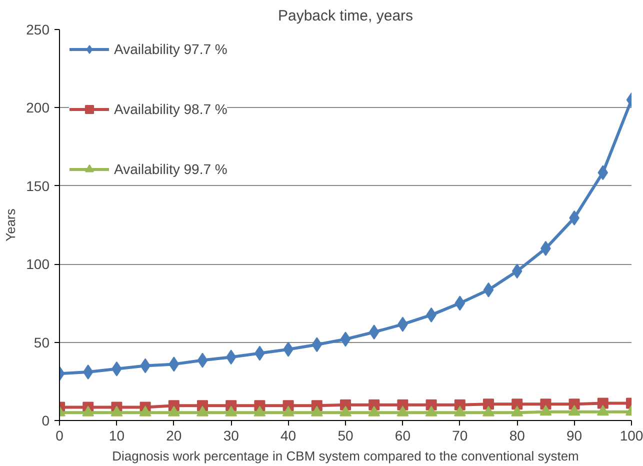 The image size is (643, 466). What do you see at coordinates (38, 108) in the screenshot?
I see `y-tick-label: 200` at bounding box center [38, 108].